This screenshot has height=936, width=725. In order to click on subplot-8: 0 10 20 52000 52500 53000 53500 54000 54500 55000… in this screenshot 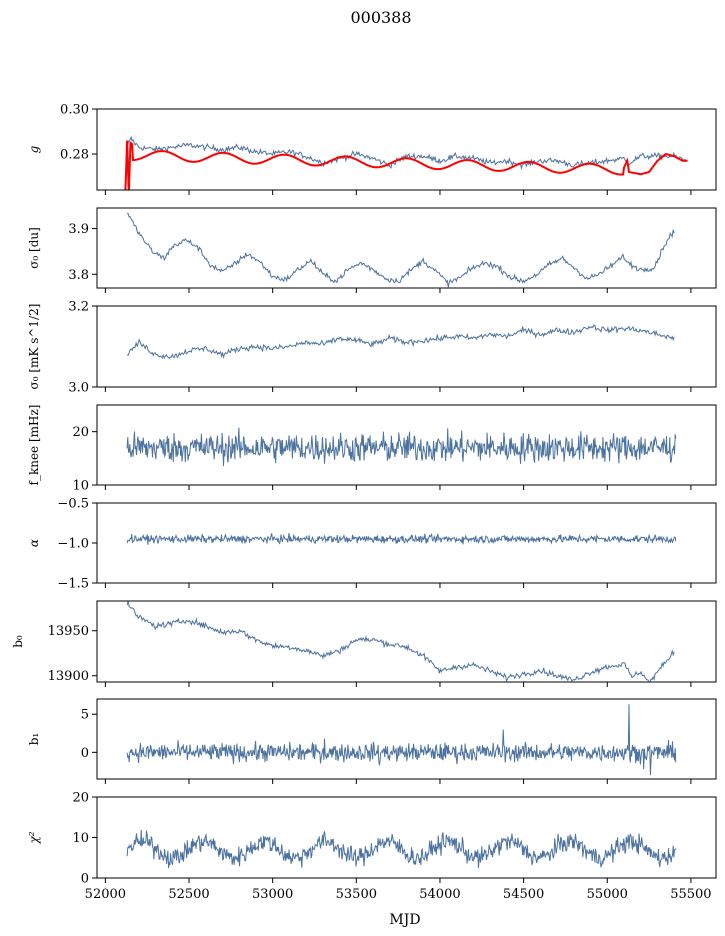, I will do `click(372, 846)`.